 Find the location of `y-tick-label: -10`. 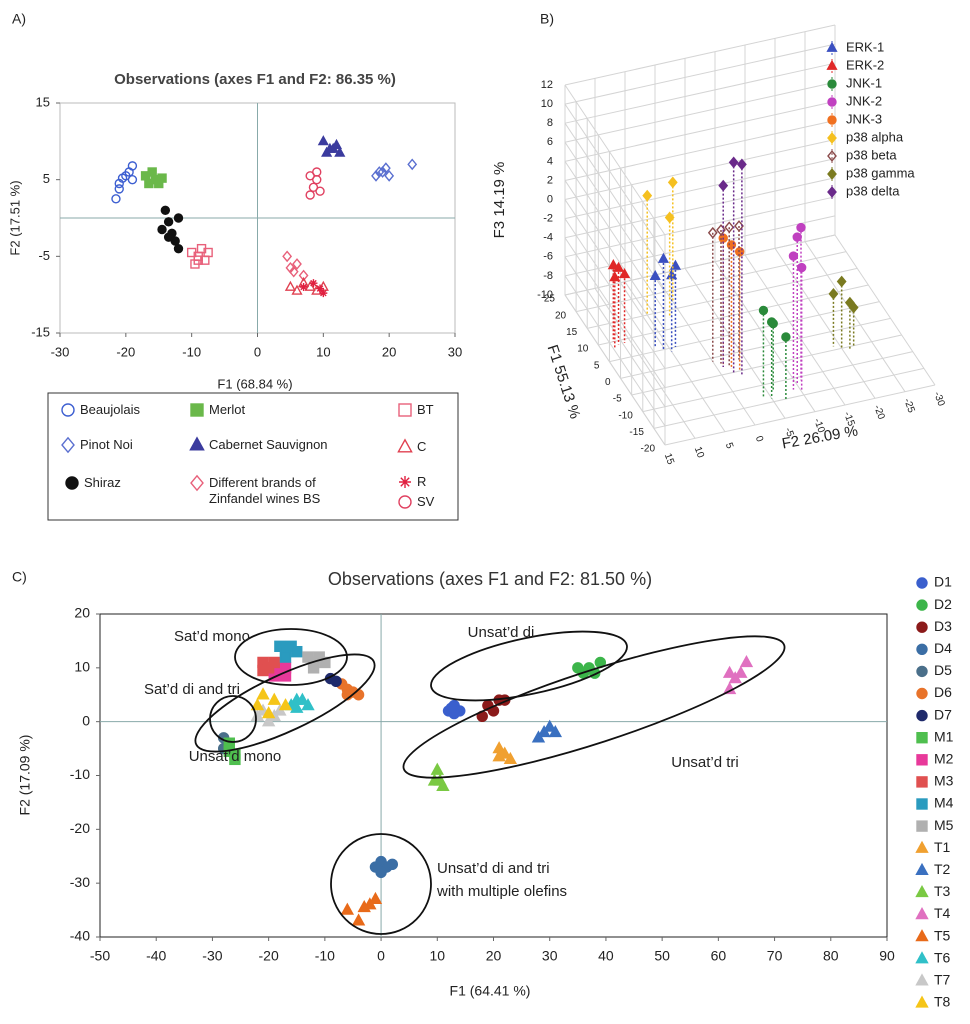

y-tick-label: -10 is located at coordinates (625, 415).